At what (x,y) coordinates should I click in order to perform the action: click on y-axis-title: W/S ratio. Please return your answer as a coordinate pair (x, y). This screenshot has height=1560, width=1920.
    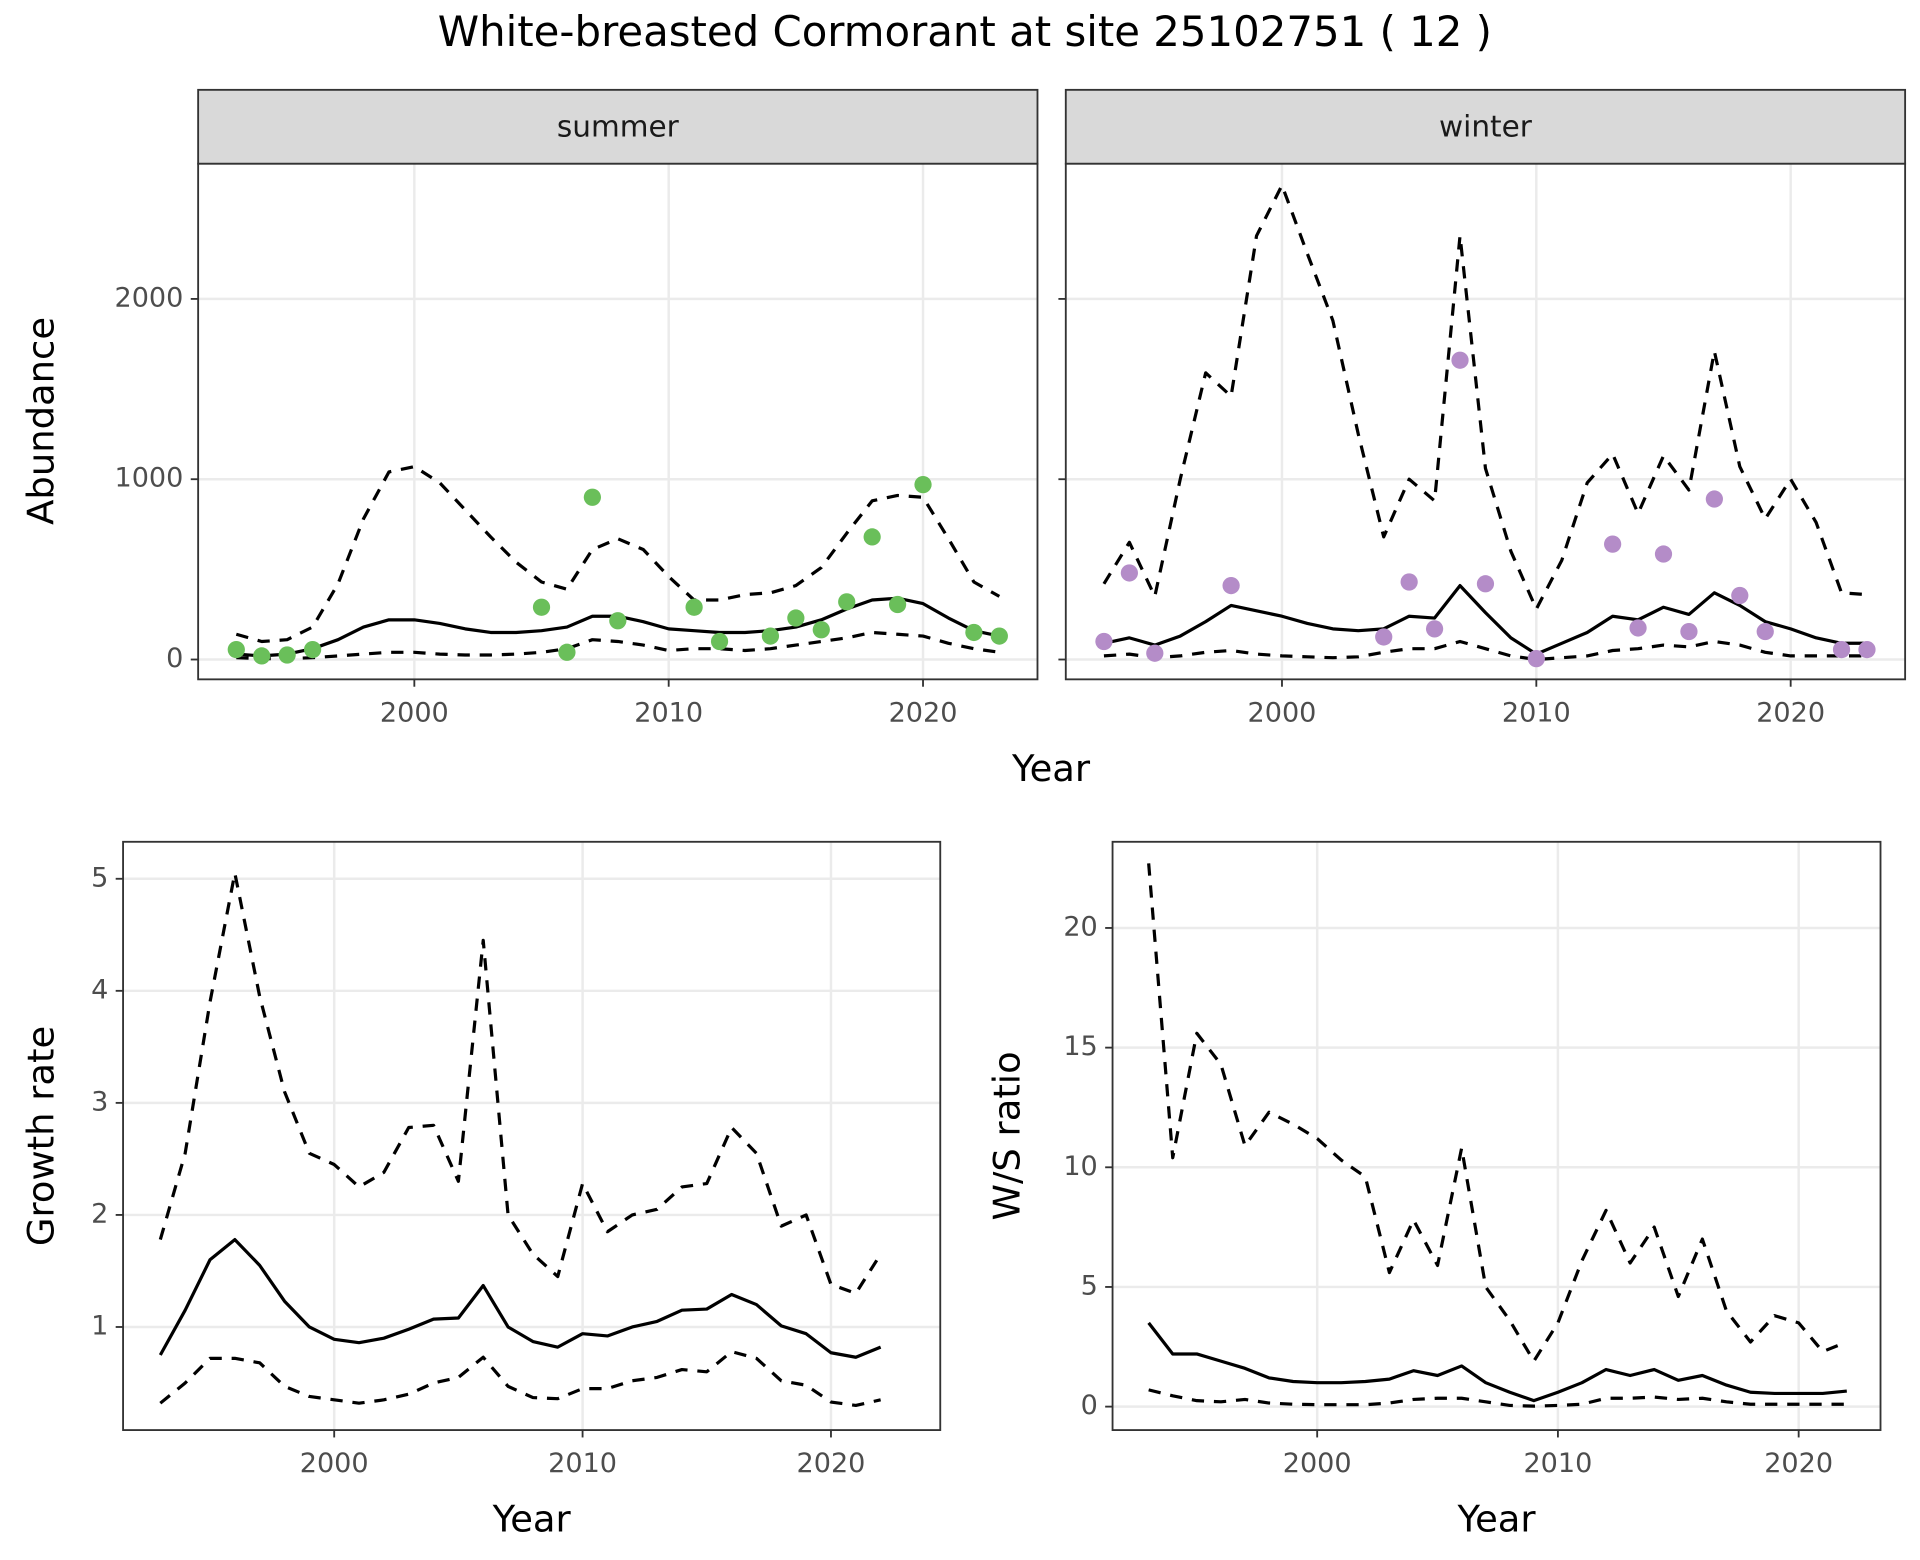
    Looking at the image, I should click on (1007, 1135).